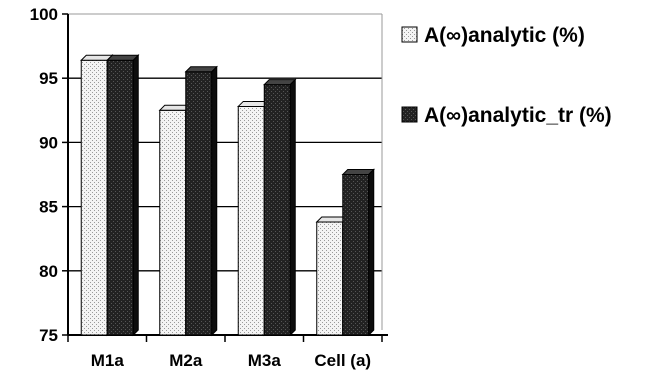  I want to click on y-tick-label: 85, so click(48, 207).